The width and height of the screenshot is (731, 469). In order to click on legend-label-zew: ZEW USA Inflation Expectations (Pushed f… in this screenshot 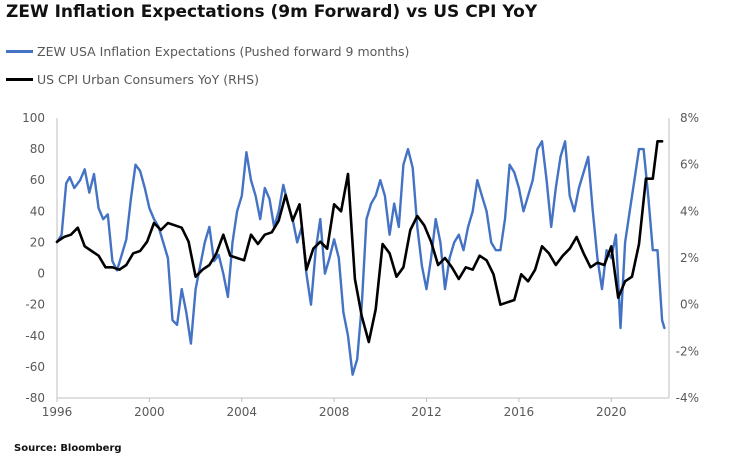, I will do `click(223, 51)`.